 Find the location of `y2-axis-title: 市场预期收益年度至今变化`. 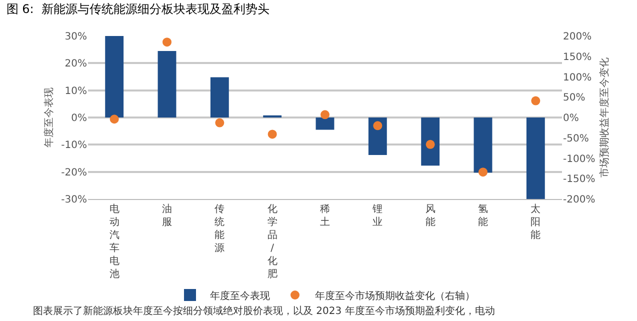

y2-axis-title: 市场预期收益年度至今变化 is located at coordinates (604, 118).